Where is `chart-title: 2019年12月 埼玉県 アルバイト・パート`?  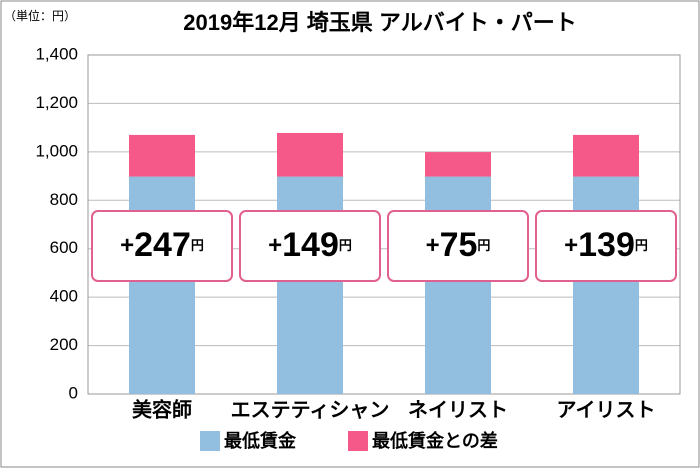
chart-title: 2019年12月 埼玉県 アルバイト・パート is located at coordinates (379, 22).